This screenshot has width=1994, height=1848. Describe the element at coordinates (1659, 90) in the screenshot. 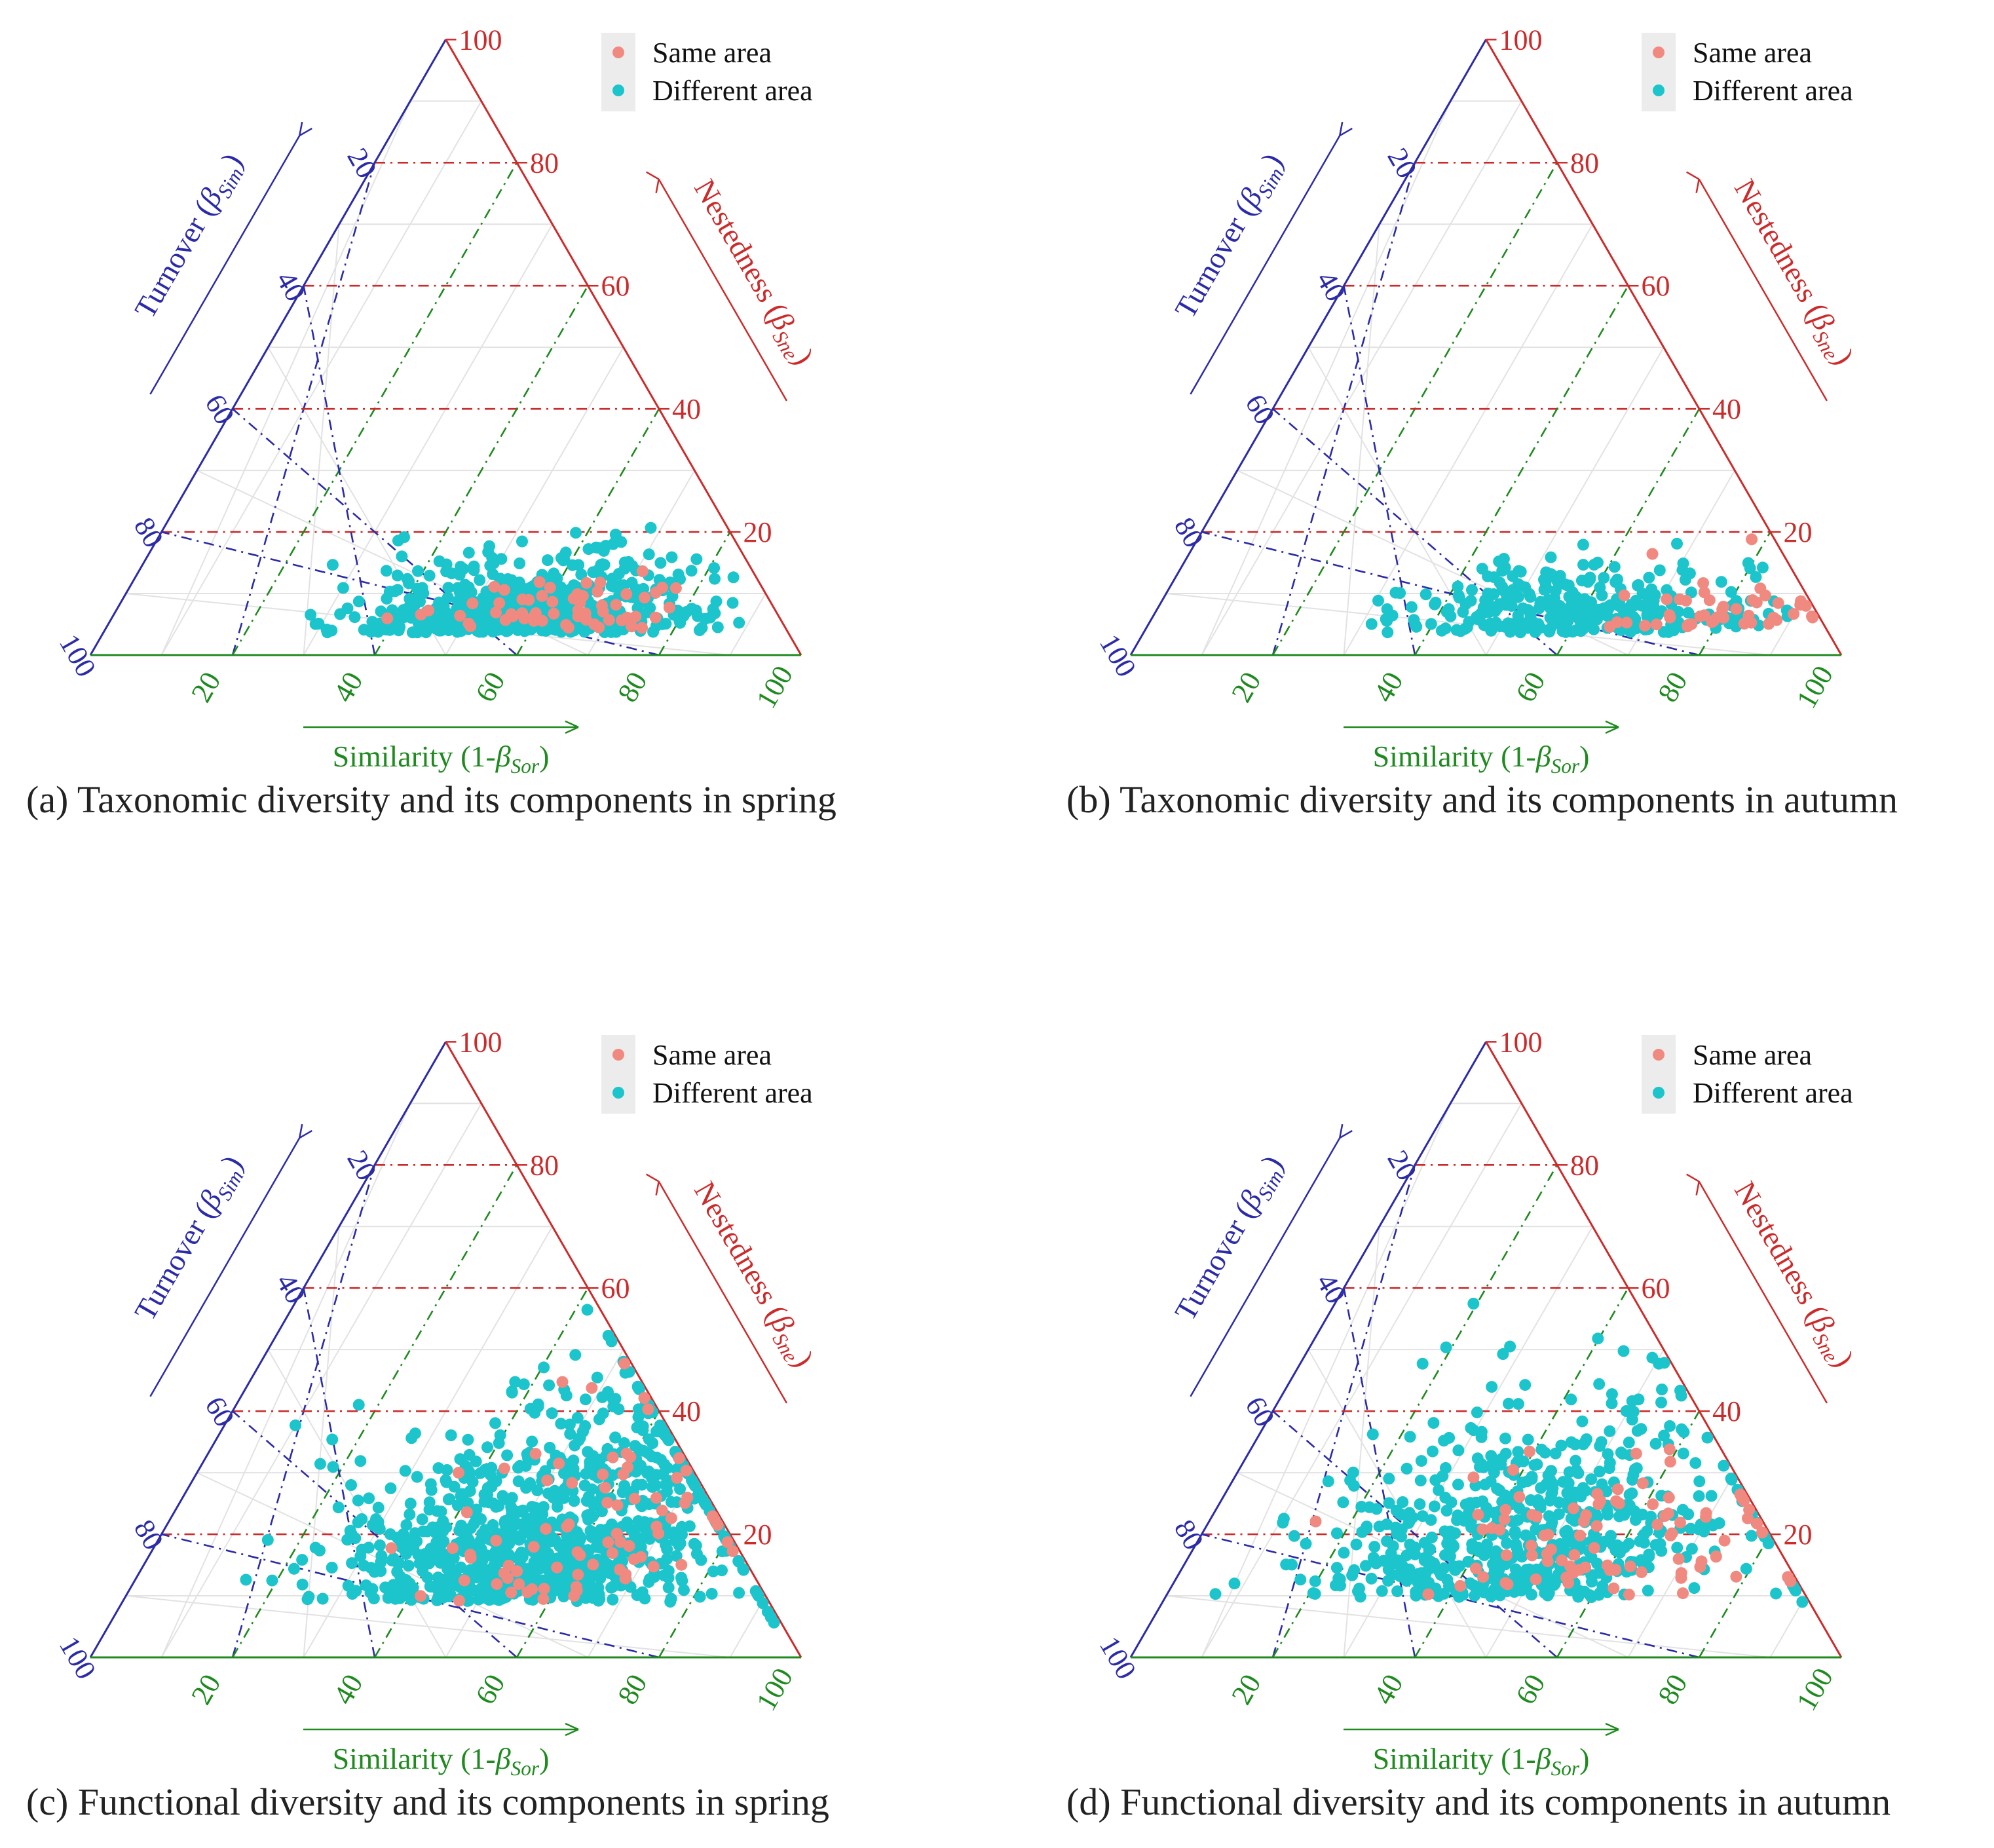

I see `legend-different-marker` at that location.